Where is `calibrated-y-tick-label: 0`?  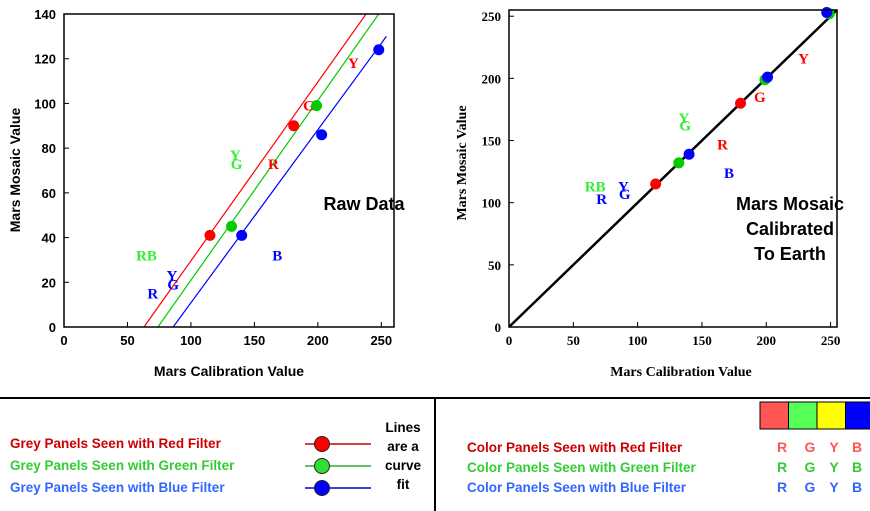
calibrated-y-tick-label: 0 is located at coordinates (498, 327).